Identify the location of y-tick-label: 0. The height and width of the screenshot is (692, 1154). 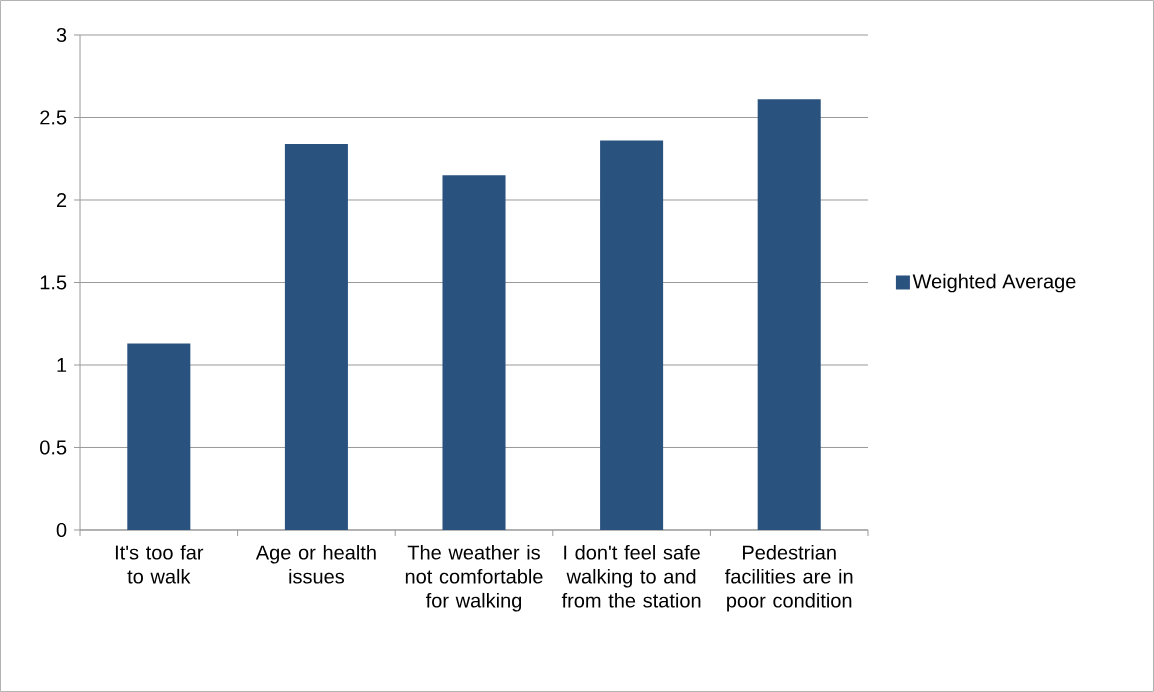
(61, 530).